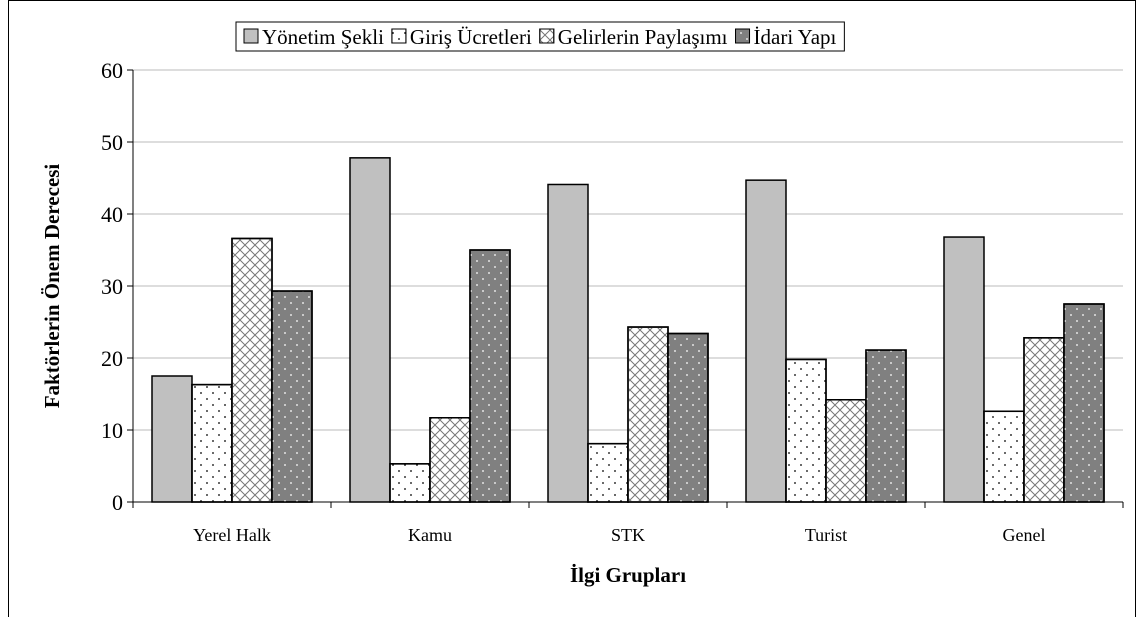  What do you see at coordinates (643, 37) in the screenshot?
I see `legend-label: Gelirlerin Paylaşımı` at bounding box center [643, 37].